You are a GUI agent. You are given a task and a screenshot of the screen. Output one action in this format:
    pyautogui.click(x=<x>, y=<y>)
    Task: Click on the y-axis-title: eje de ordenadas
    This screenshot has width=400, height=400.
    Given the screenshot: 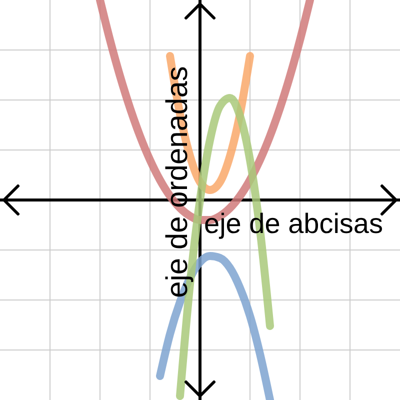 What is the action you would take?
    pyautogui.click(x=178, y=182)
    